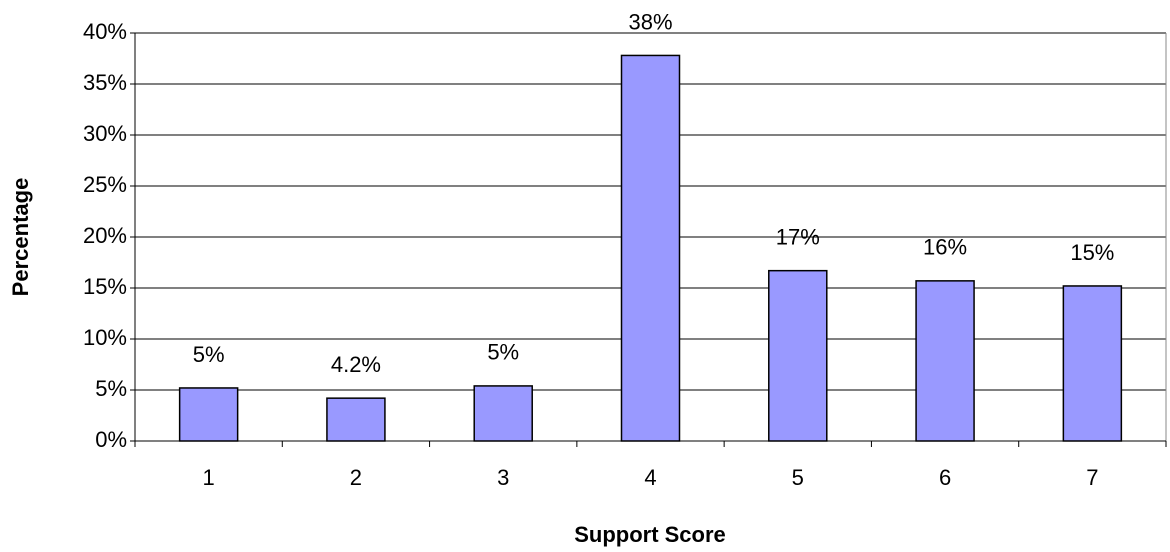  I want to click on x-tick-label: 4, so click(650, 477).